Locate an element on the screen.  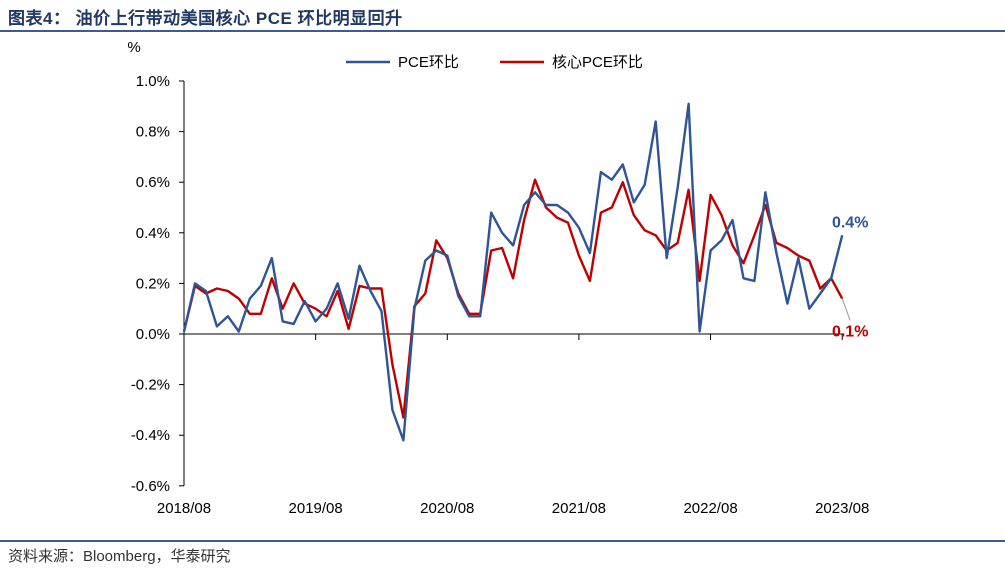
y-axis-labels: -0.6% -0.4% -0.2% 0.0% 0.2% 0.4% 0.6% 0.8% 1.0%% is located at coordinates (148, 267).